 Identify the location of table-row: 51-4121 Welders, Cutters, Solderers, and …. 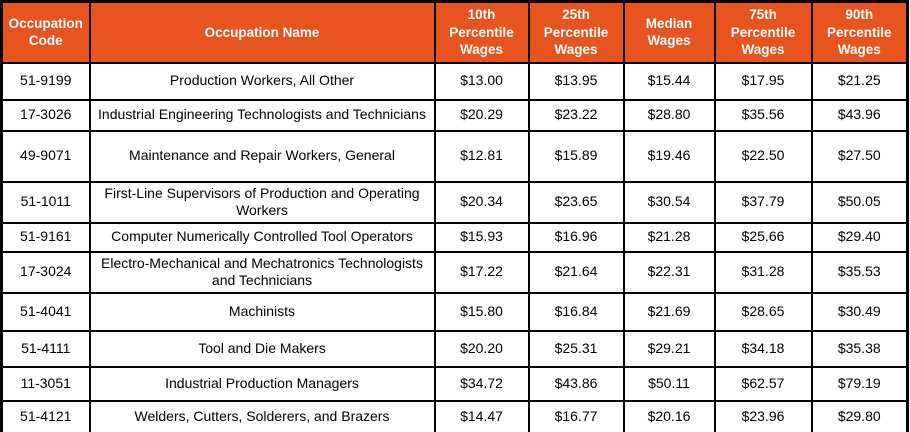
(454, 415).